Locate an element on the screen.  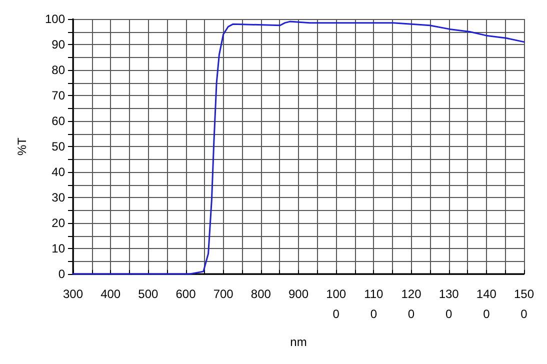
x-tick-label: 600 is located at coordinates (186, 294).